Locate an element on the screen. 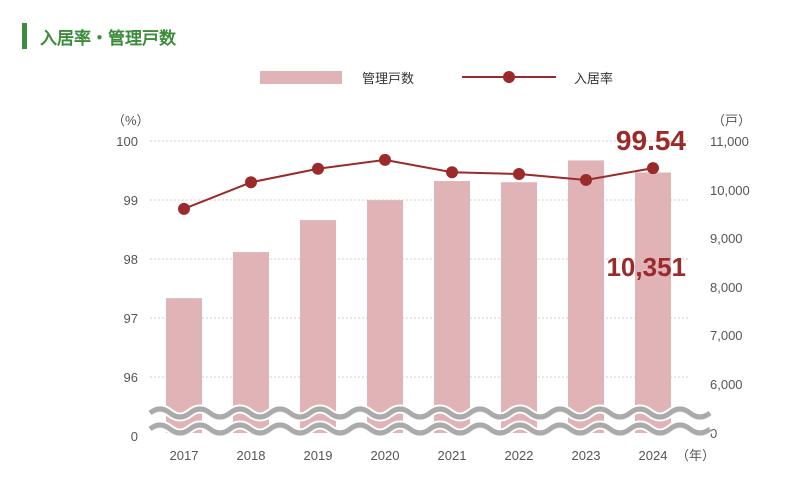 Image resolution: width=800 pixels, height=486 pixels. right-tick-label: 10,000 is located at coordinates (730, 190).